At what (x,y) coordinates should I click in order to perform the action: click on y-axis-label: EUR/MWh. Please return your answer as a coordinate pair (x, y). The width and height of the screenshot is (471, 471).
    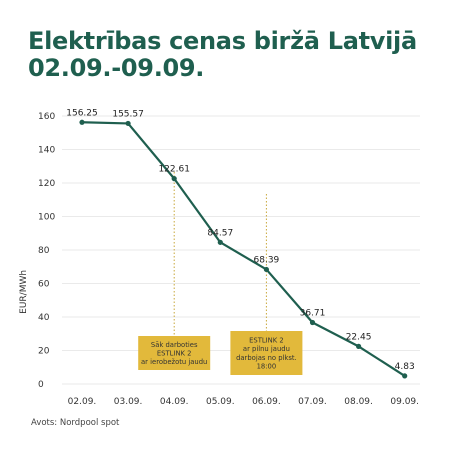
    Looking at the image, I should click on (24, 292).